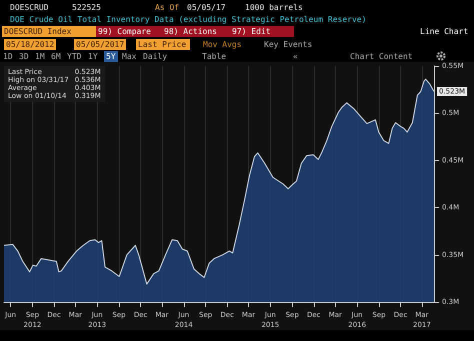  What do you see at coordinates (93, 56) in the screenshot?
I see `text: 1Y` at bounding box center [93, 56].